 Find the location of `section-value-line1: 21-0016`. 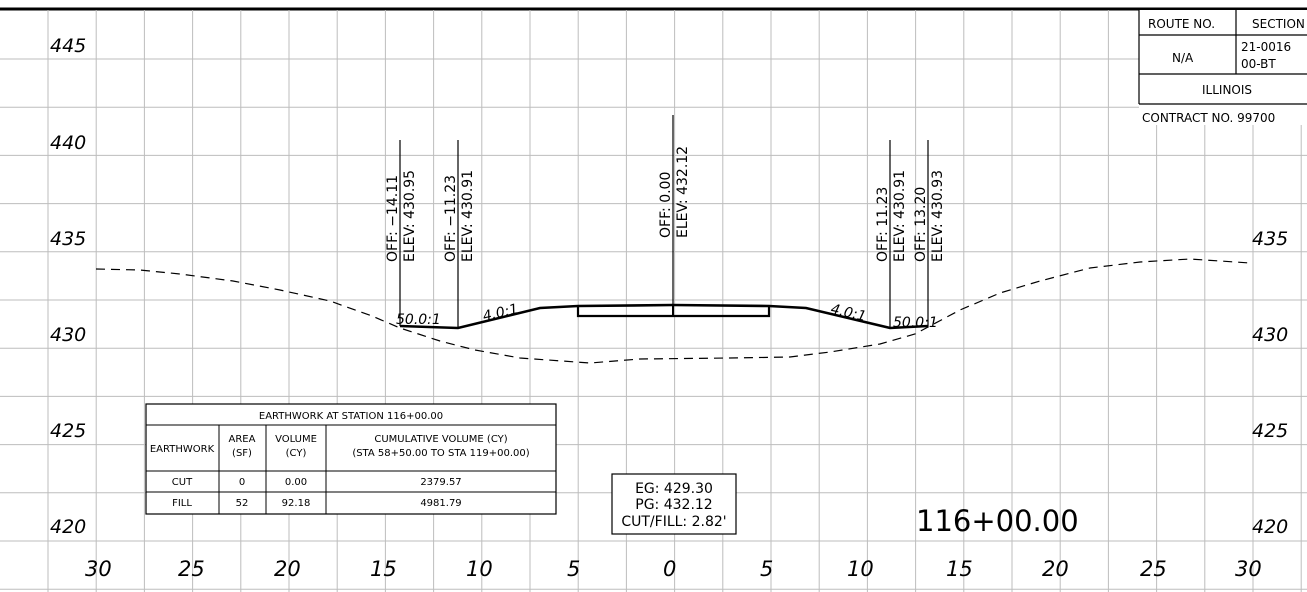

section-value-line1: 21-0016 is located at coordinates (1266, 47).